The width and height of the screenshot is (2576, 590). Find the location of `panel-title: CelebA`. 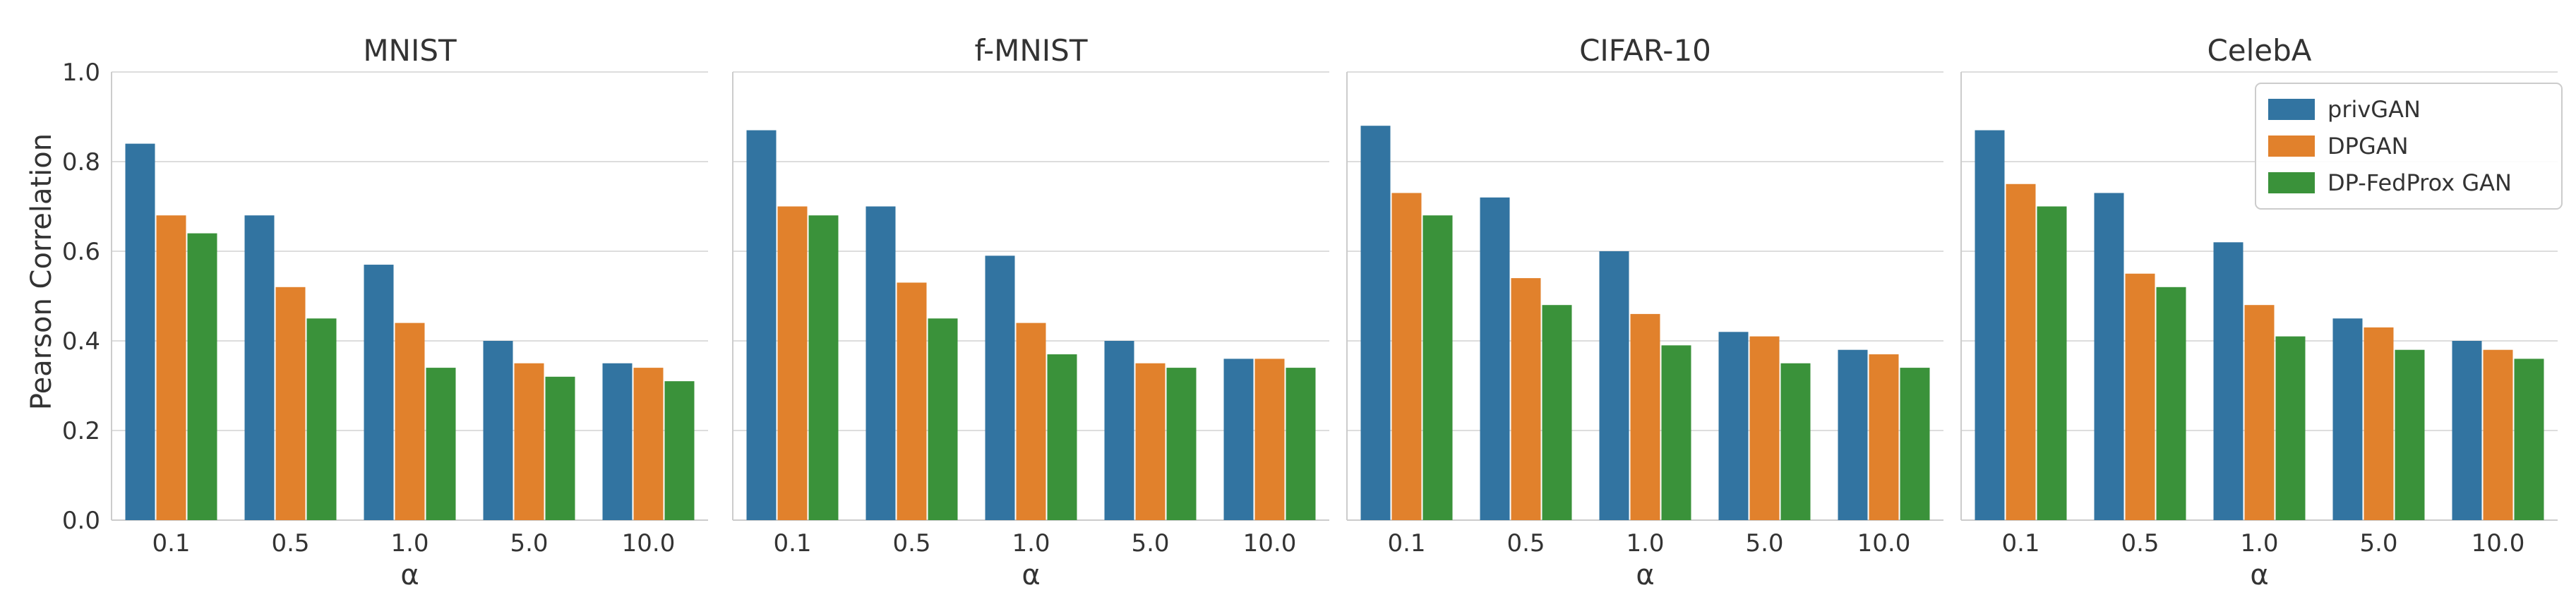

panel-title: CelebA is located at coordinates (2259, 50).